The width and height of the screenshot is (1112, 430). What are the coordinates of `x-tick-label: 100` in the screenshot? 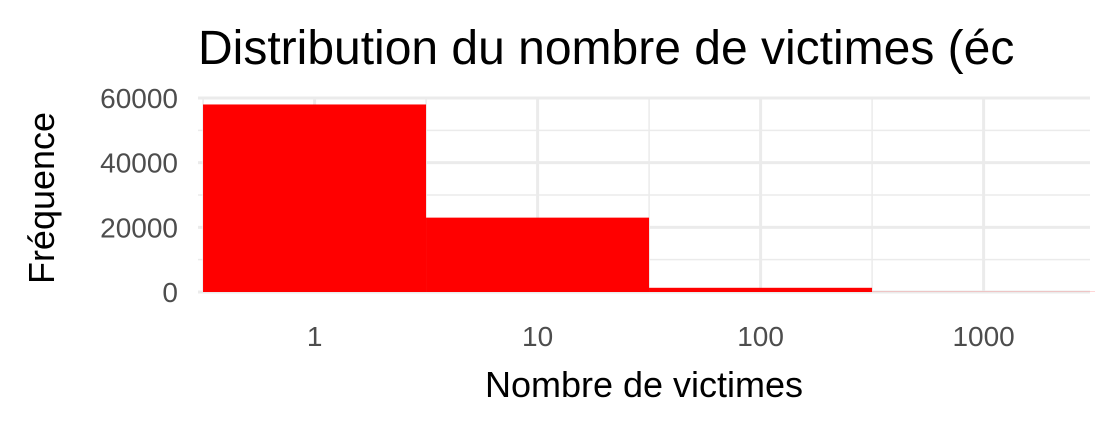 It's located at (760, 336).